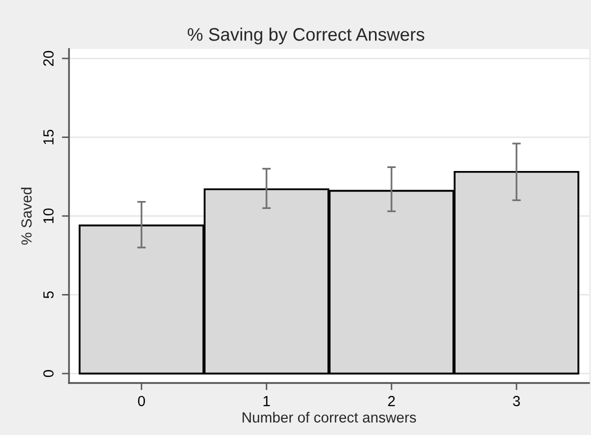  Describe the element at coordinates (26, 216) in the screenshot. I see `y-axis-title: % Saved` at that location.